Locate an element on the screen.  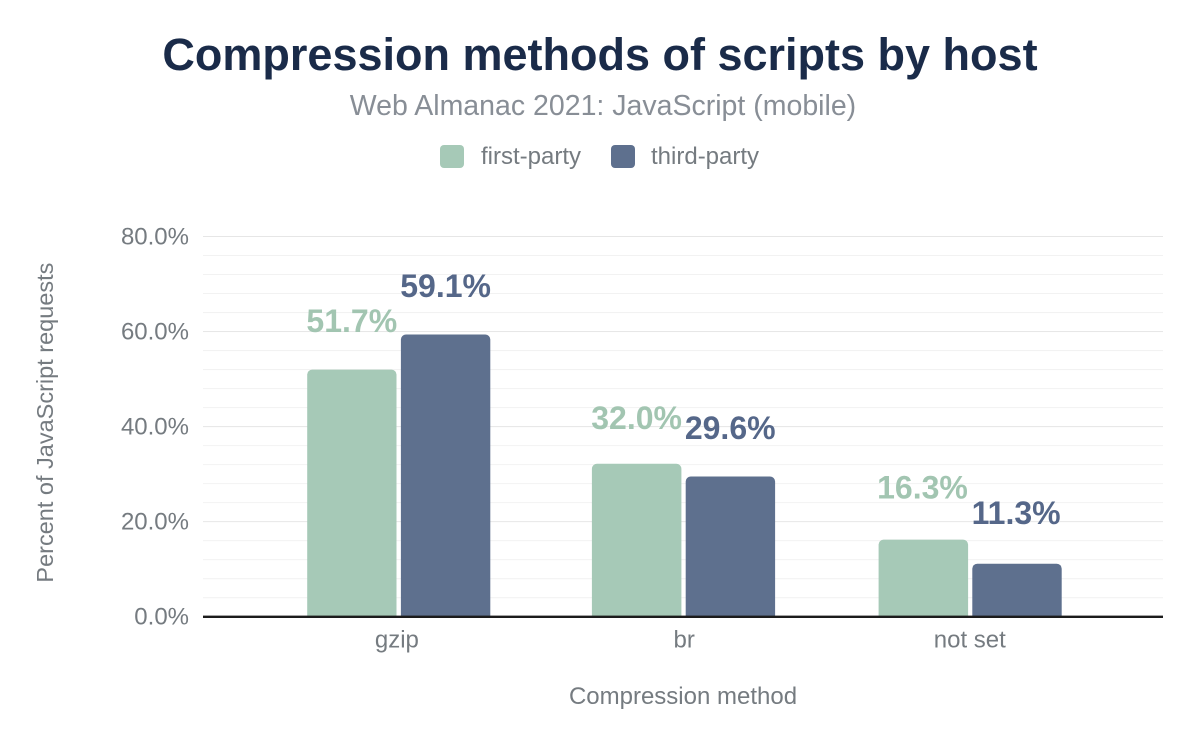
svg-text: 29.6% is located at coordinates (730, 428).